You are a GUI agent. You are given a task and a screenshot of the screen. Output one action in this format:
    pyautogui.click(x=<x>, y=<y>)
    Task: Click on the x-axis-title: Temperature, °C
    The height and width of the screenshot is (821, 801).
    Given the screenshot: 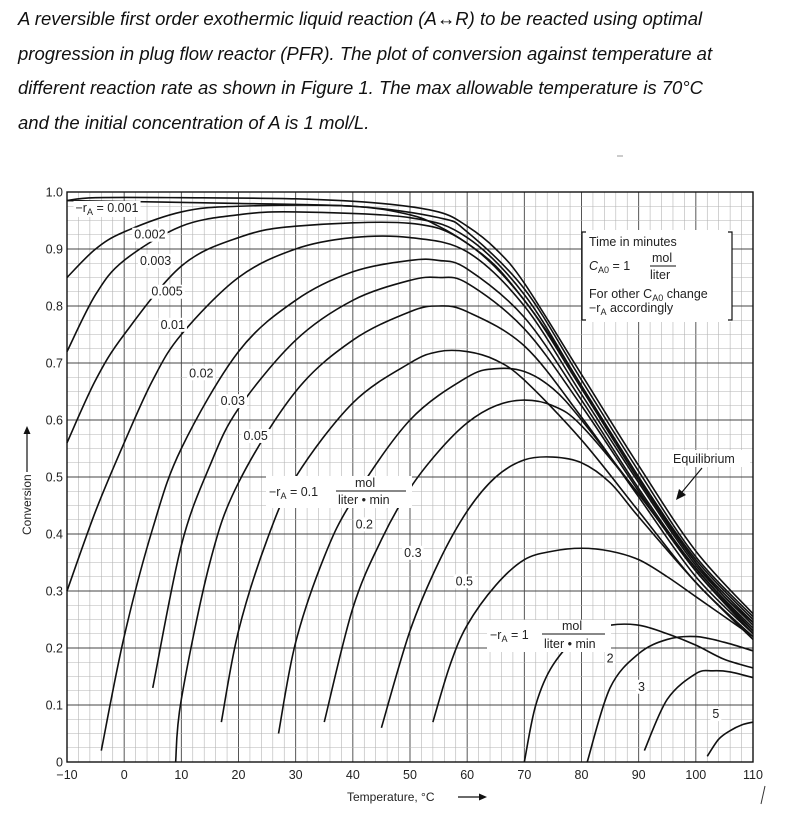 What is the action you would take?
    pyautogui.click(x=391, y=797)
    